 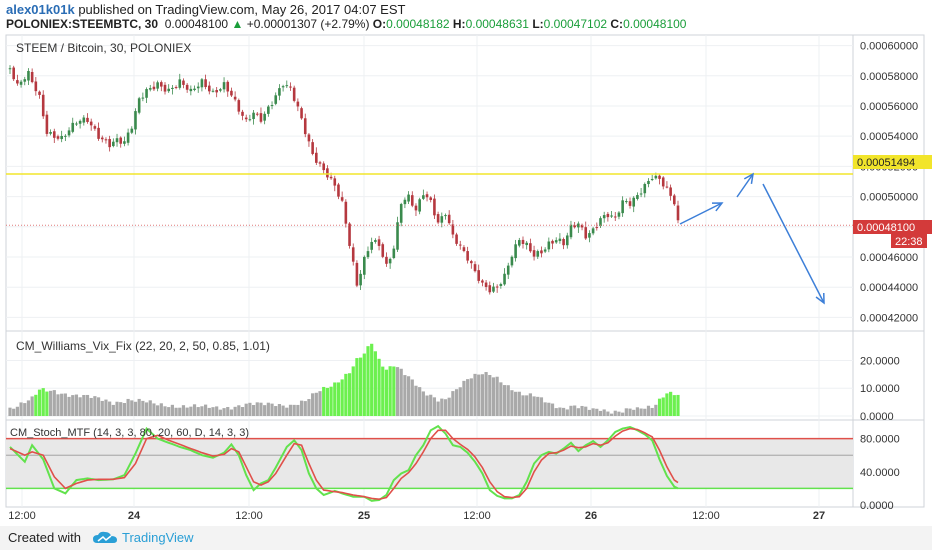 I want to click on low-label: L:, so click(x=538, y=24).